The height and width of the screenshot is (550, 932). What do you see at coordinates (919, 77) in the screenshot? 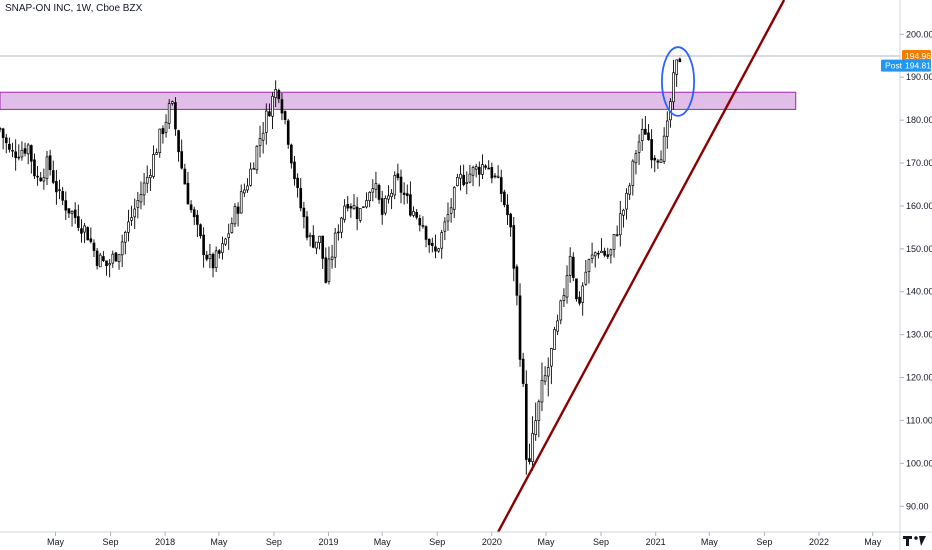
I see `y-tick-label: 190.00` at bounding box center [919, 77].